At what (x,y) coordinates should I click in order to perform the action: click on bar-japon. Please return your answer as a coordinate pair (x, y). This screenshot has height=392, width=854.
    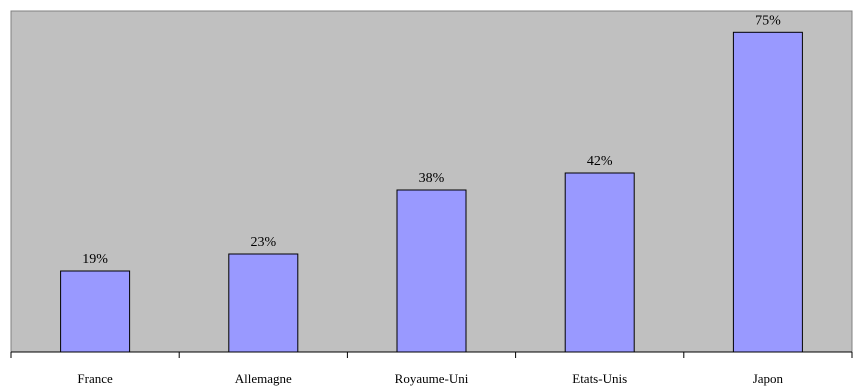
    Looking at the image, I should click on (767, 192).